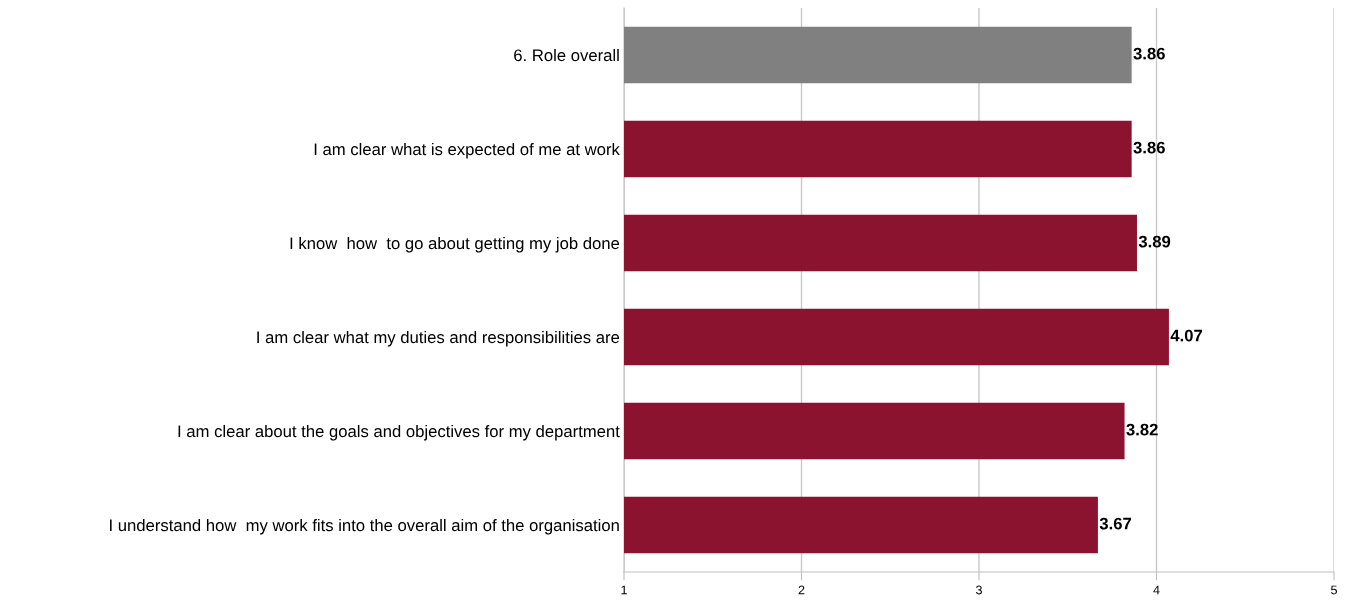  Describe the element at coordinates (1154, 241) in the screenshot. I see `data-label: 3.89` at that location.